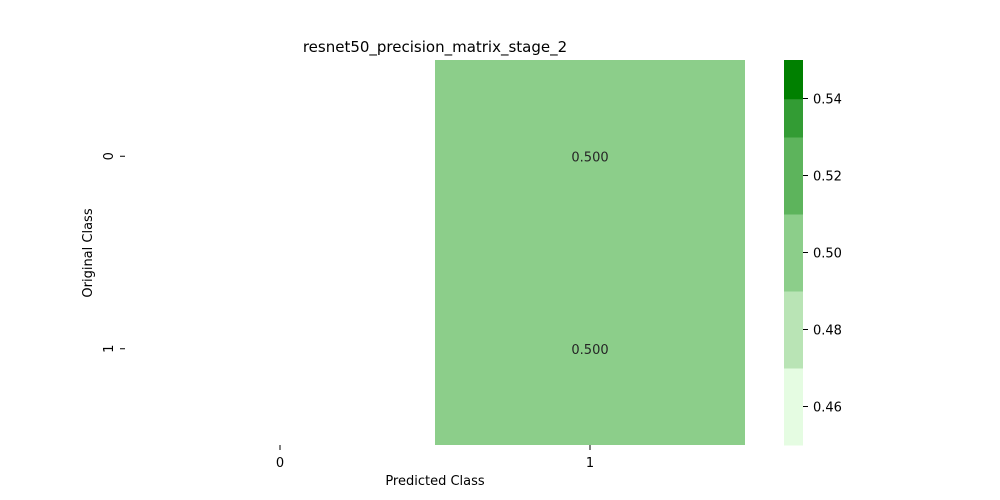 The height and width of the screenshot is (500, 1000). I want to click on y-axis-ticks: 01, so click(113, 252).